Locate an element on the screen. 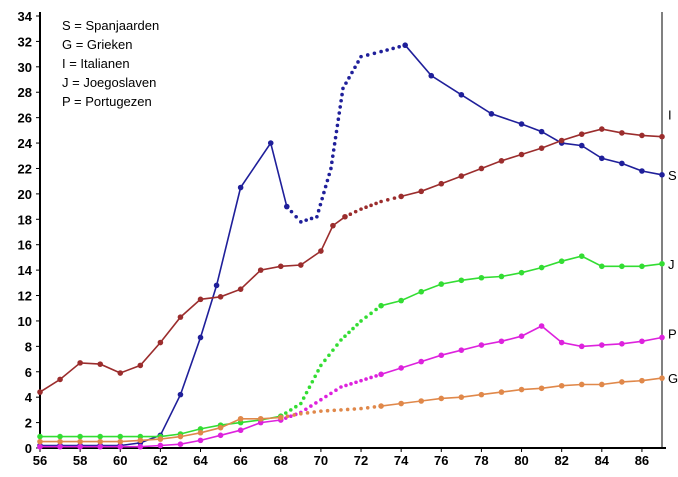  series-end-label-j: J is located at coordinates (671, 264).